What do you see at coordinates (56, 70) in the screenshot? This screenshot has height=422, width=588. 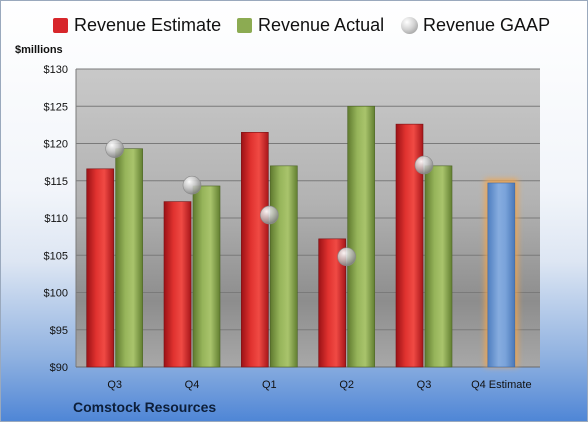 I see `y-tick-label: $130` at bounding box center [56, 70].